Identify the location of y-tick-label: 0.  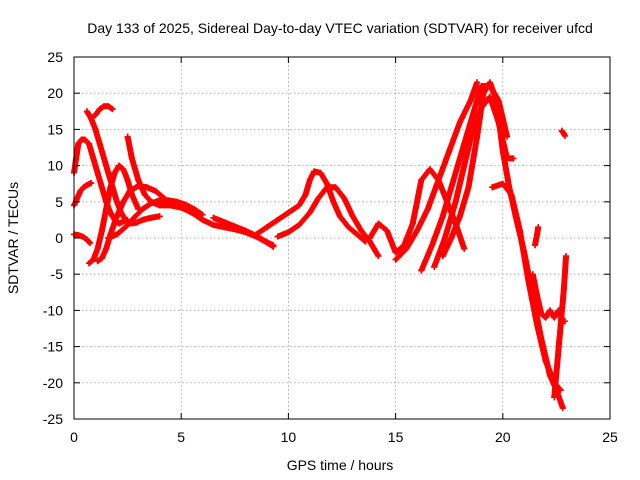
(59, 238).